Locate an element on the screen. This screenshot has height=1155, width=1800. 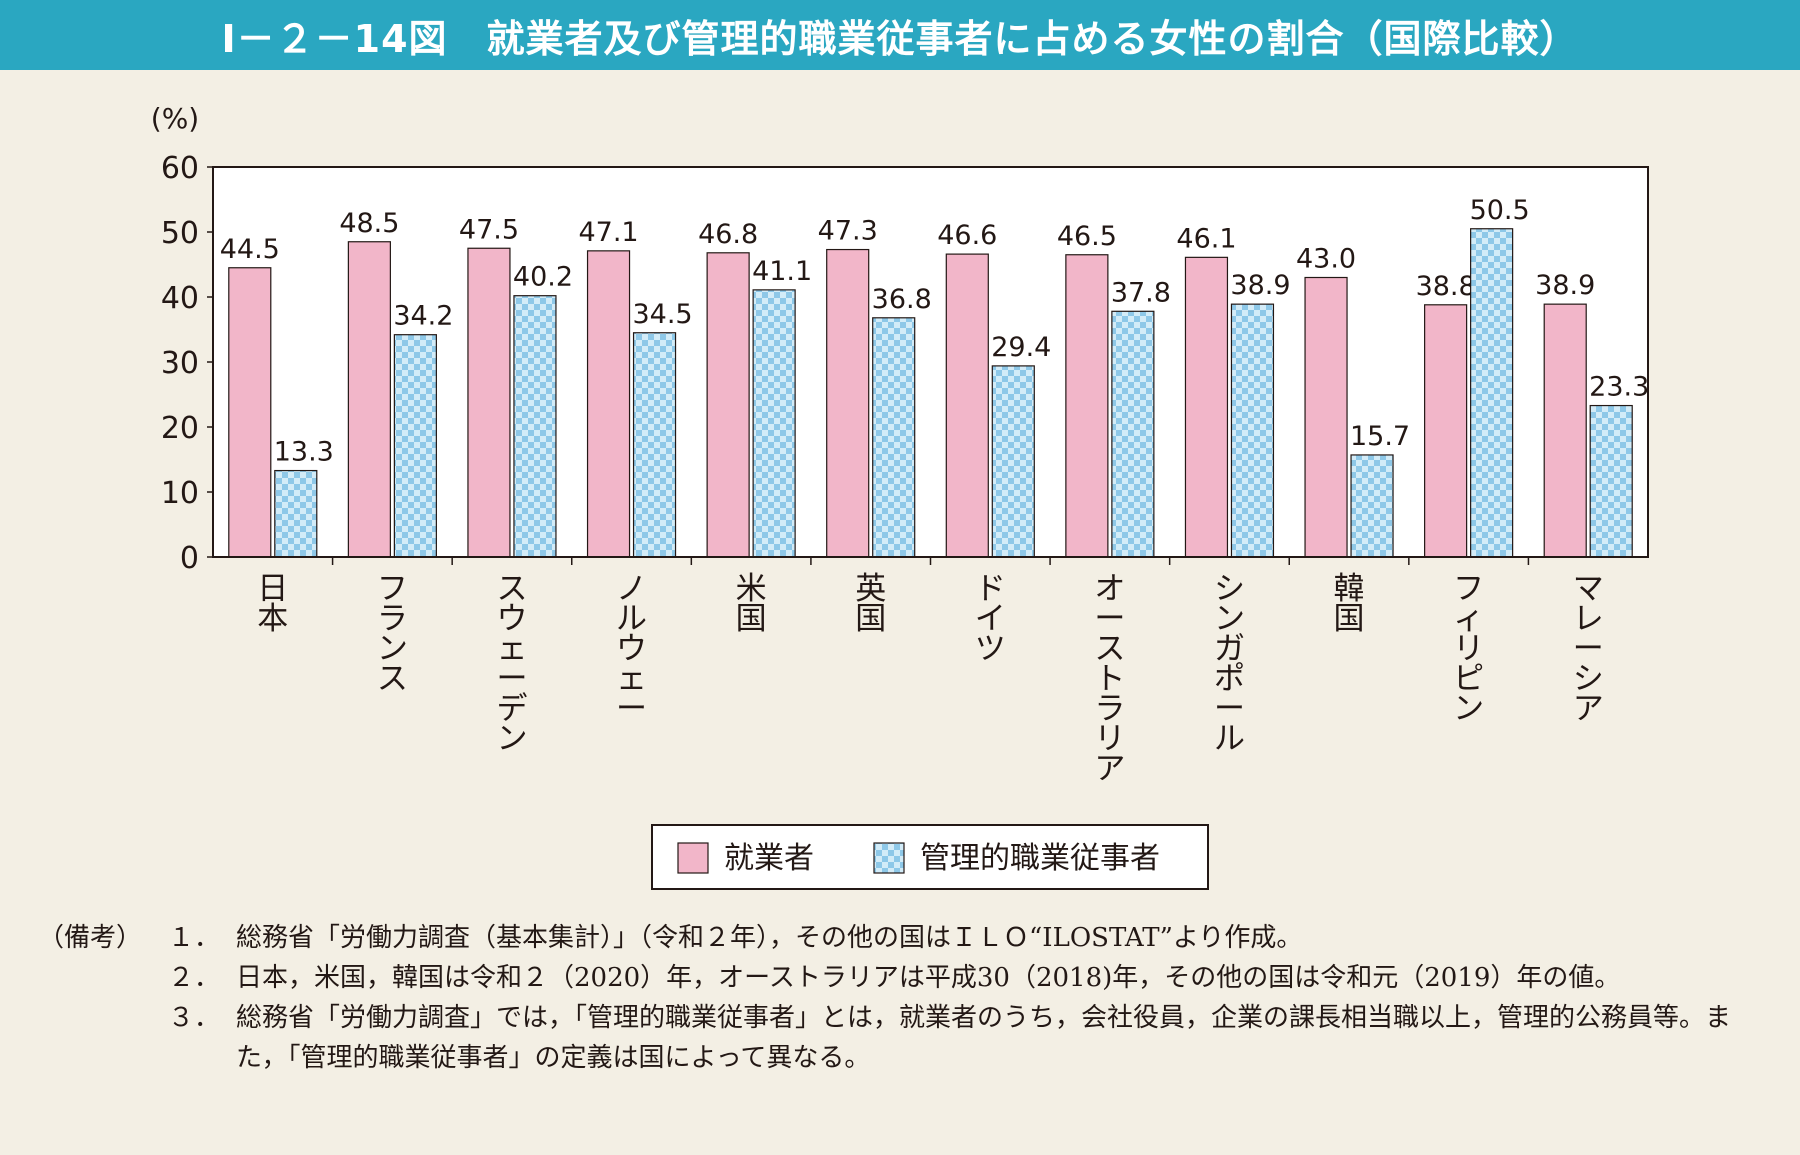
y-tick-label: 40 is located at coordinates (180, 298).